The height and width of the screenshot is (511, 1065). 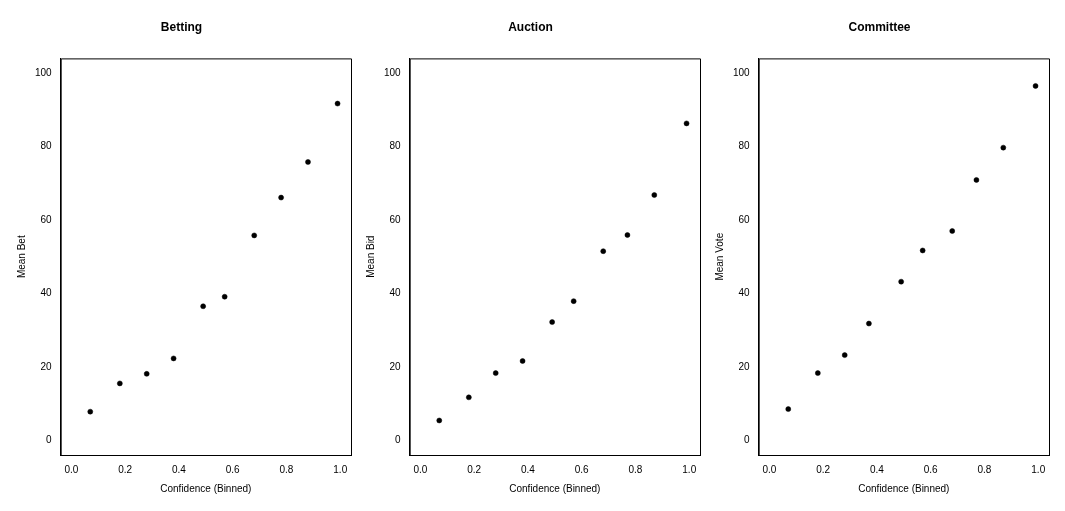 I want to click on y-axis-title: Mean Bet, so click(x=21, y=257).